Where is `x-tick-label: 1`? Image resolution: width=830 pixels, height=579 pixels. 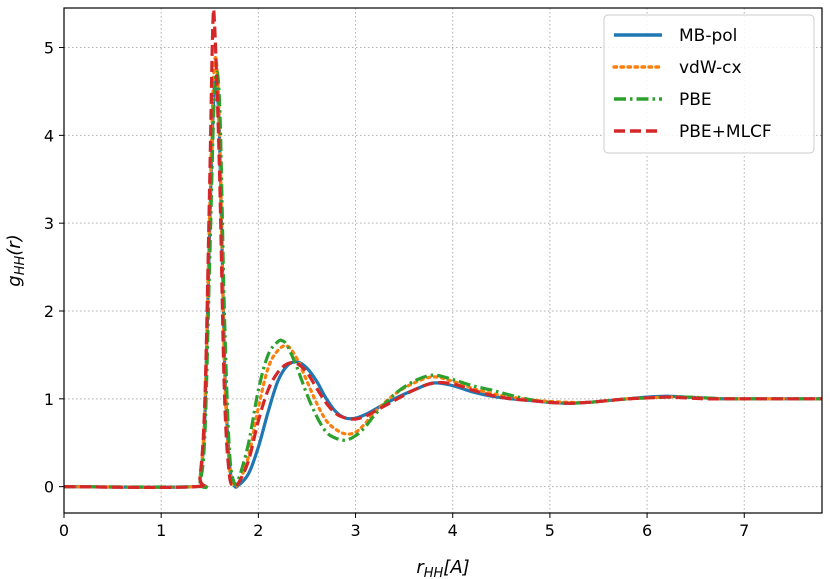
x-tick-label: 1 is located at coordinates (161, 530).